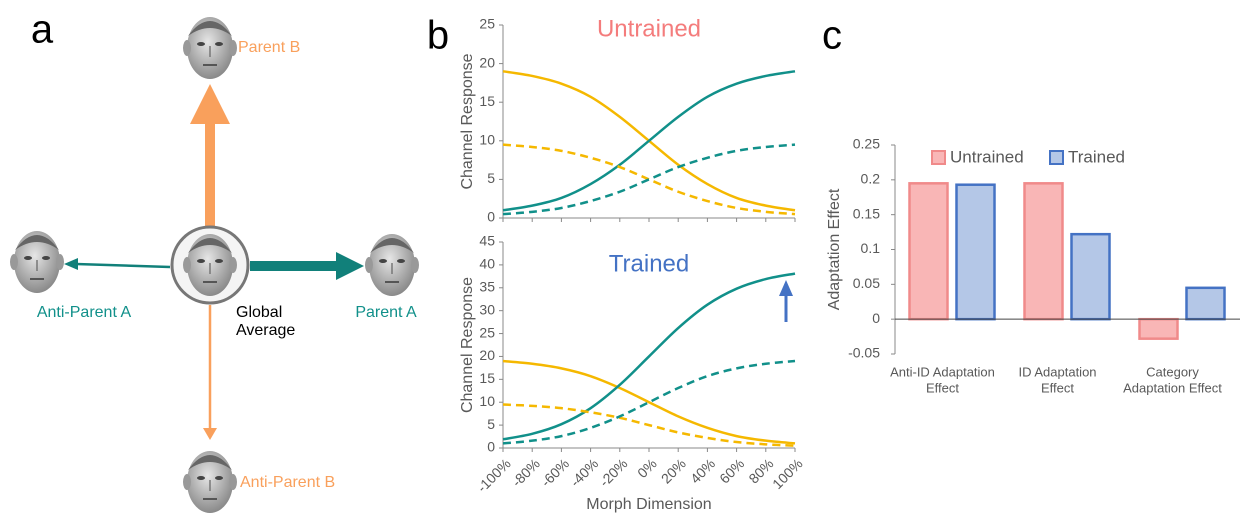 The width and height of the screenshot is (1250, 521). I want to click on y-tick-label: 0.2, so click(871, 179).